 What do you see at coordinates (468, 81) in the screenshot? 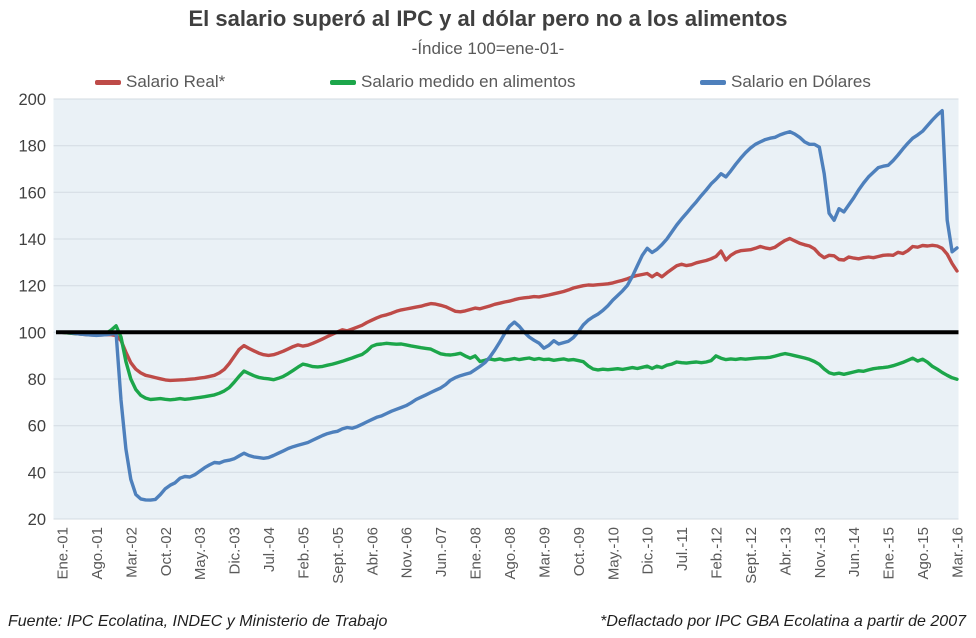
I see `legend-label-salario-alimentos: Salario medido en alimentos` at bounding box center [468, 81].